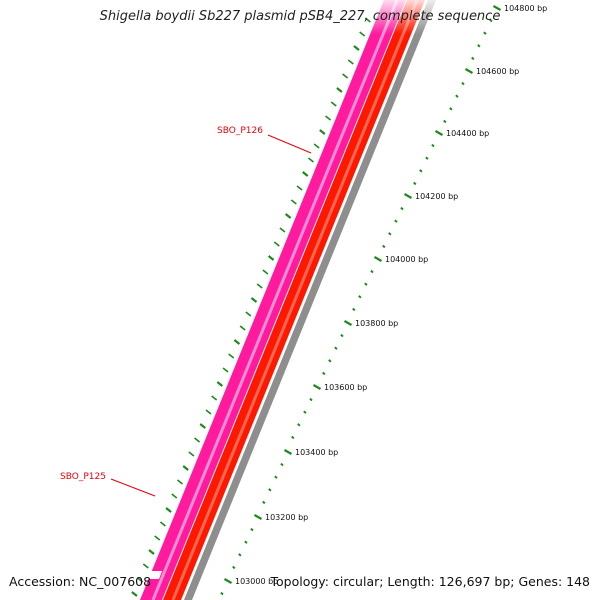 The width and height of the screenshot is (600, 600). Describe the element at coordinates (497, 71) in the screenshot. I see `ruler-tick-label: 104600 bp` at that location.